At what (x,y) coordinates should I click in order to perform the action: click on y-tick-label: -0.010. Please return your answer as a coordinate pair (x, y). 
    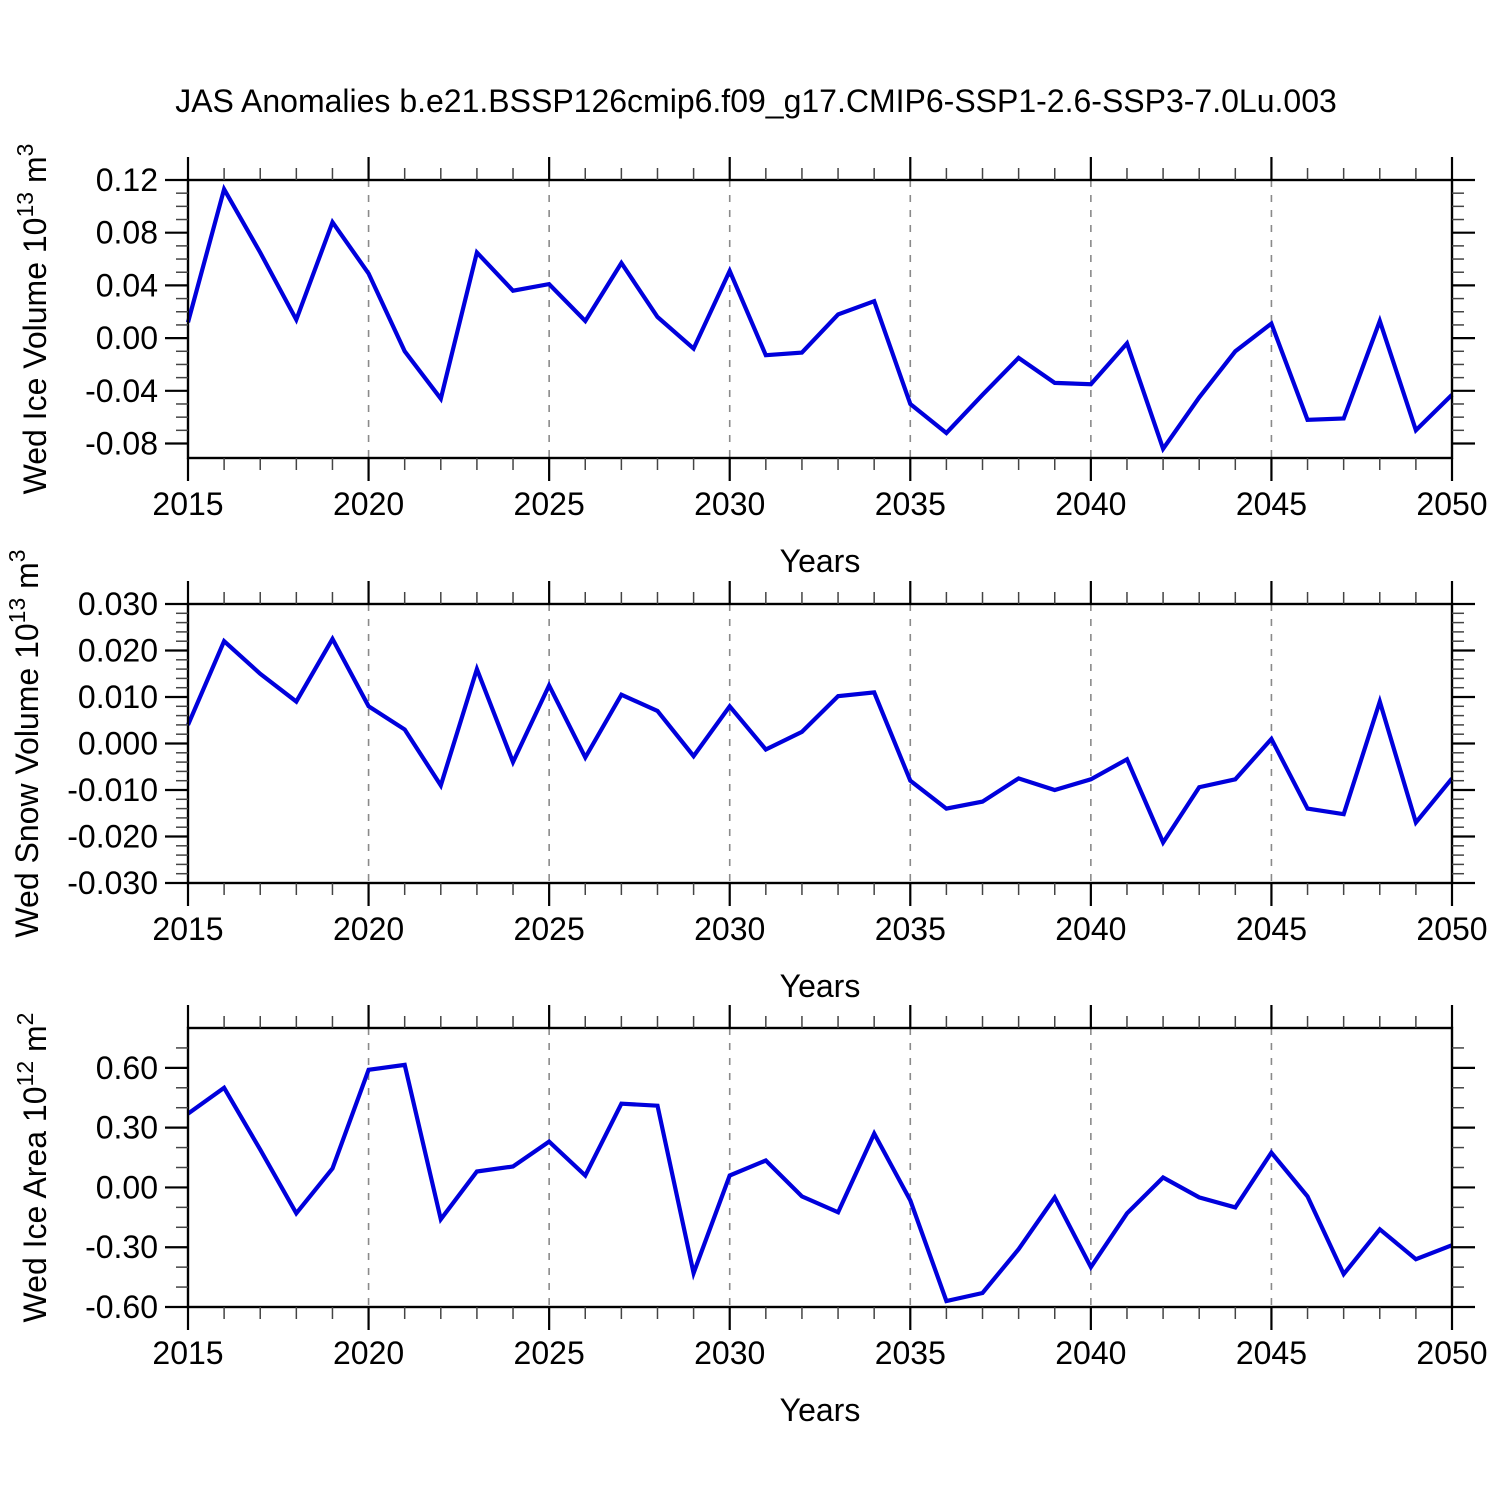
    Looking at the image, I should click on (112, 790).